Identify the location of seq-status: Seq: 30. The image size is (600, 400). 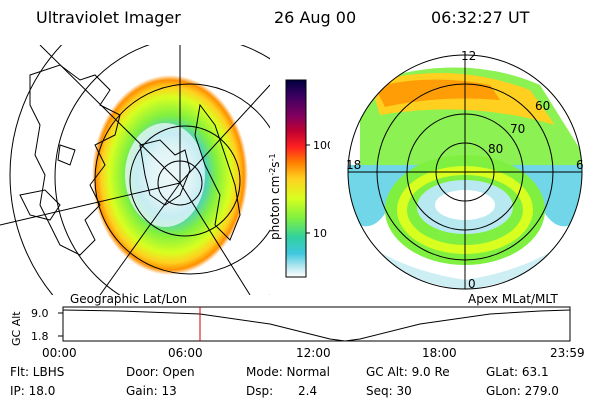
(389, 391).